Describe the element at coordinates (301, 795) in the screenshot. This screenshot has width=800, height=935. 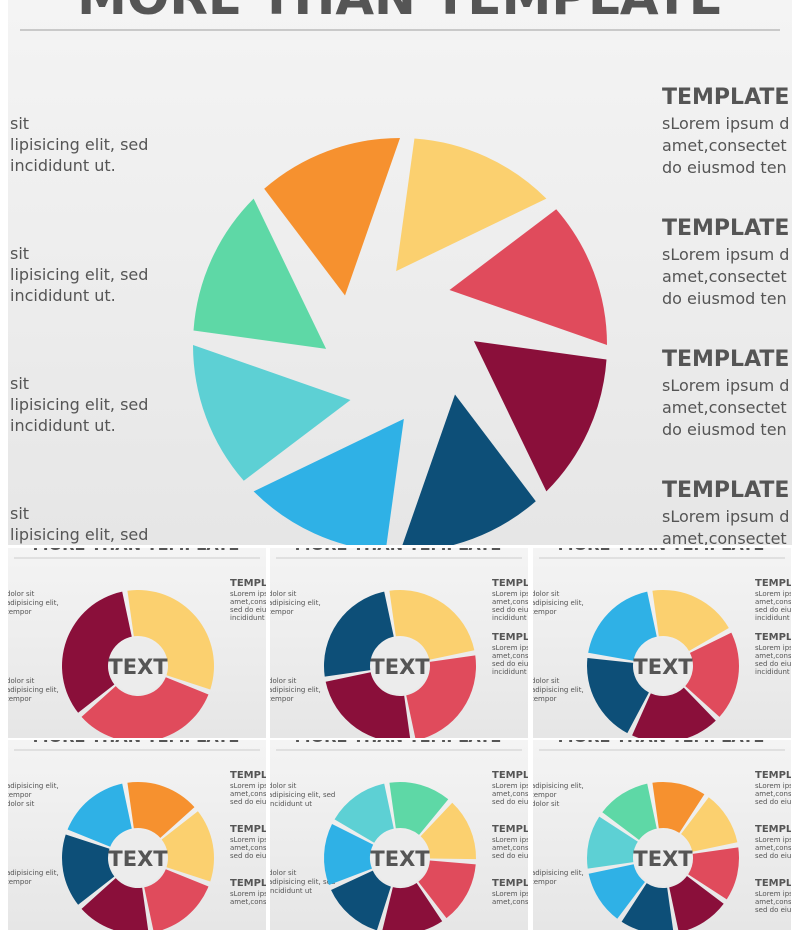
I see `body-text: adipisicing elit, sed` at that location.